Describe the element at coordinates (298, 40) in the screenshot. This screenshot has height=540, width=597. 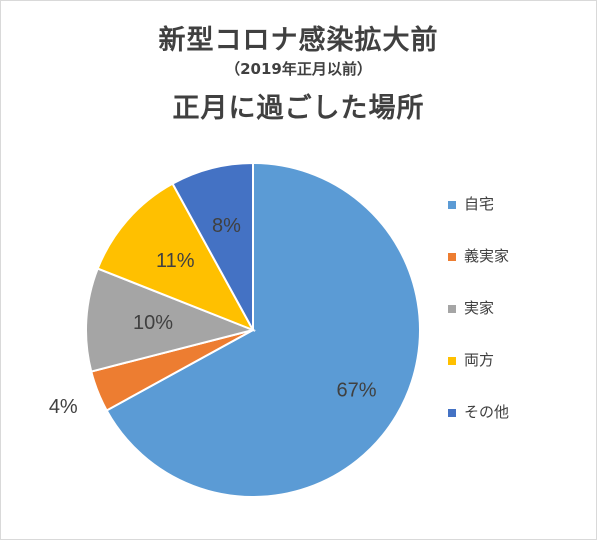
I see `chart-title-line-1: 新型コロナ感染拡大前` at that location.